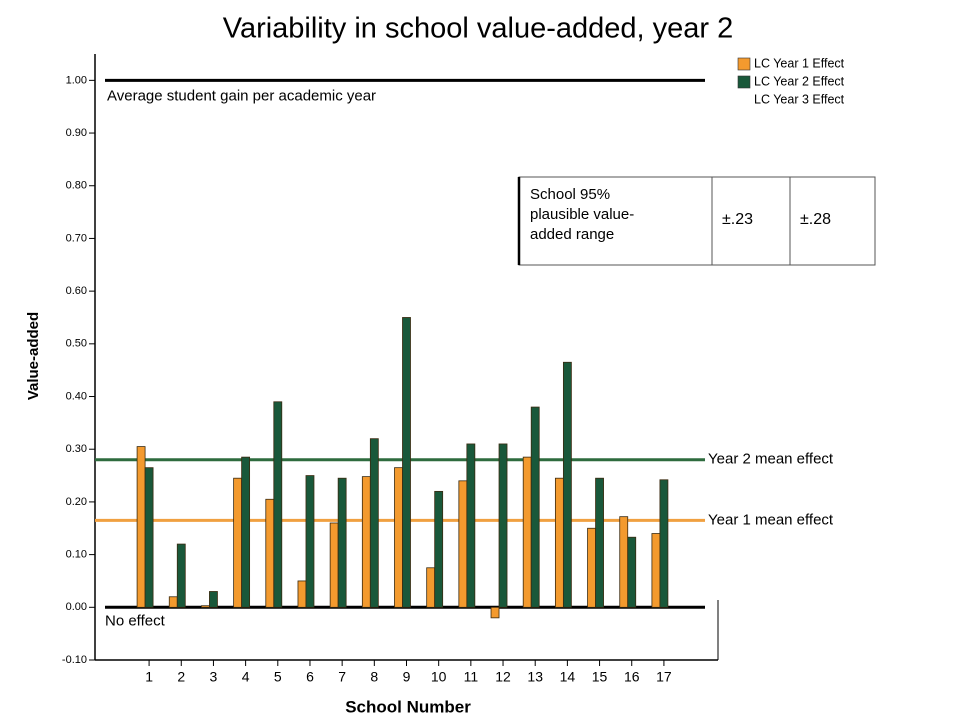 The width and height of the screenshot is (960, 720). I want to click on x-tick-label: 8, so click(374, 677).